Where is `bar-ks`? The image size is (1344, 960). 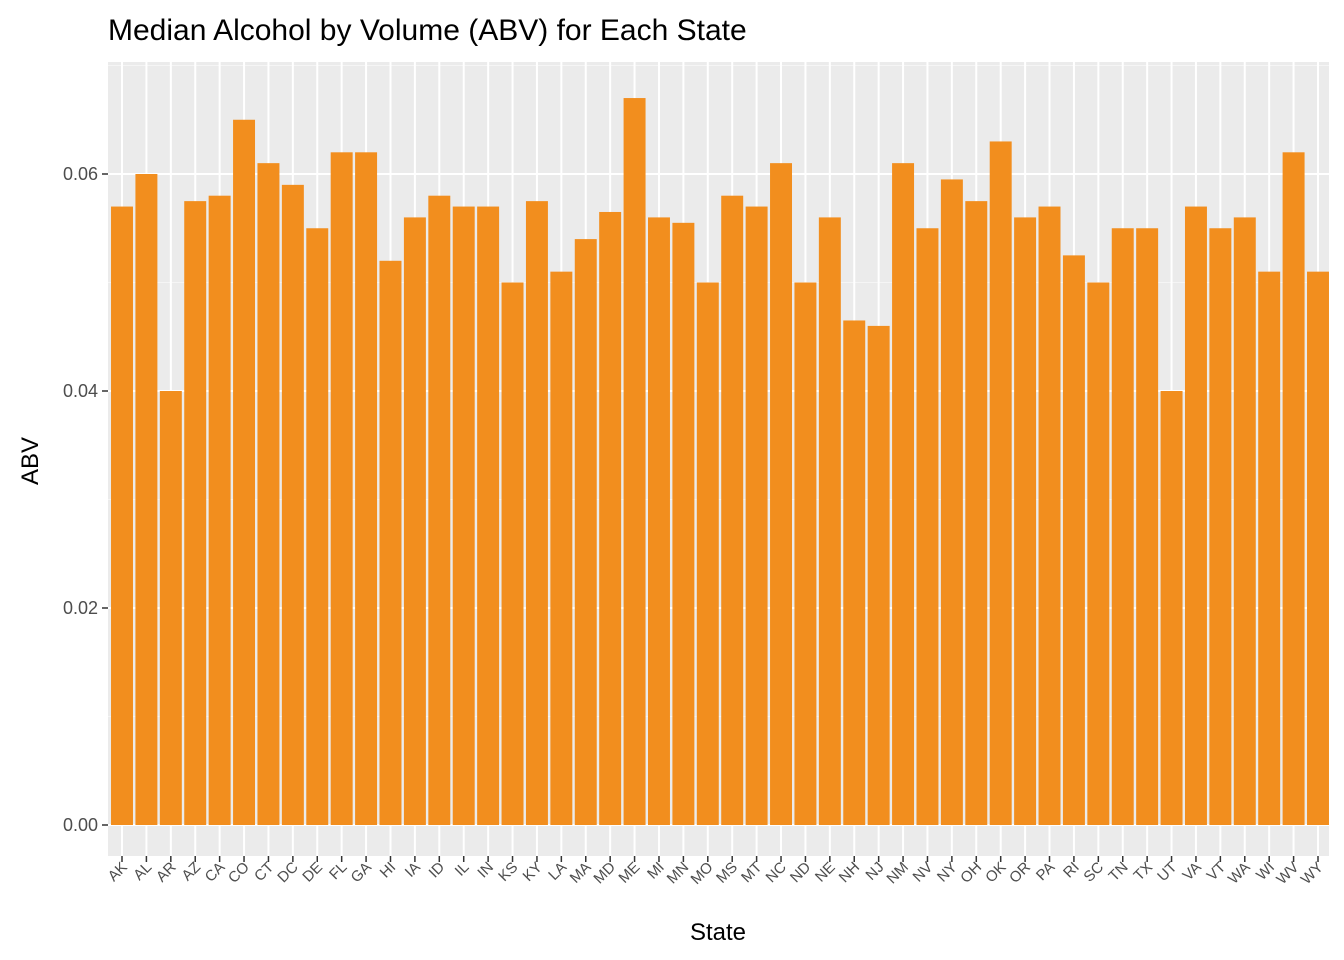
bar-ks is located at coordinates (512, 553).